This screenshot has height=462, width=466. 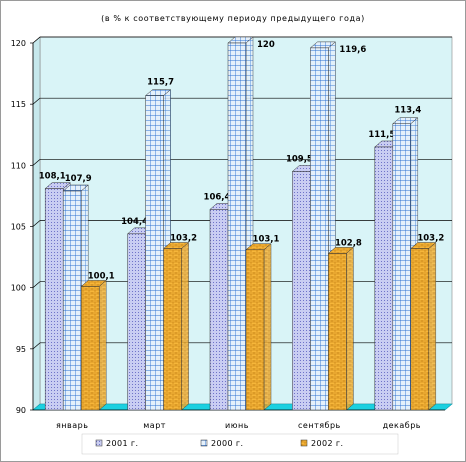 I want to click on y-tick-label: 105, so click(x=18, y=227).